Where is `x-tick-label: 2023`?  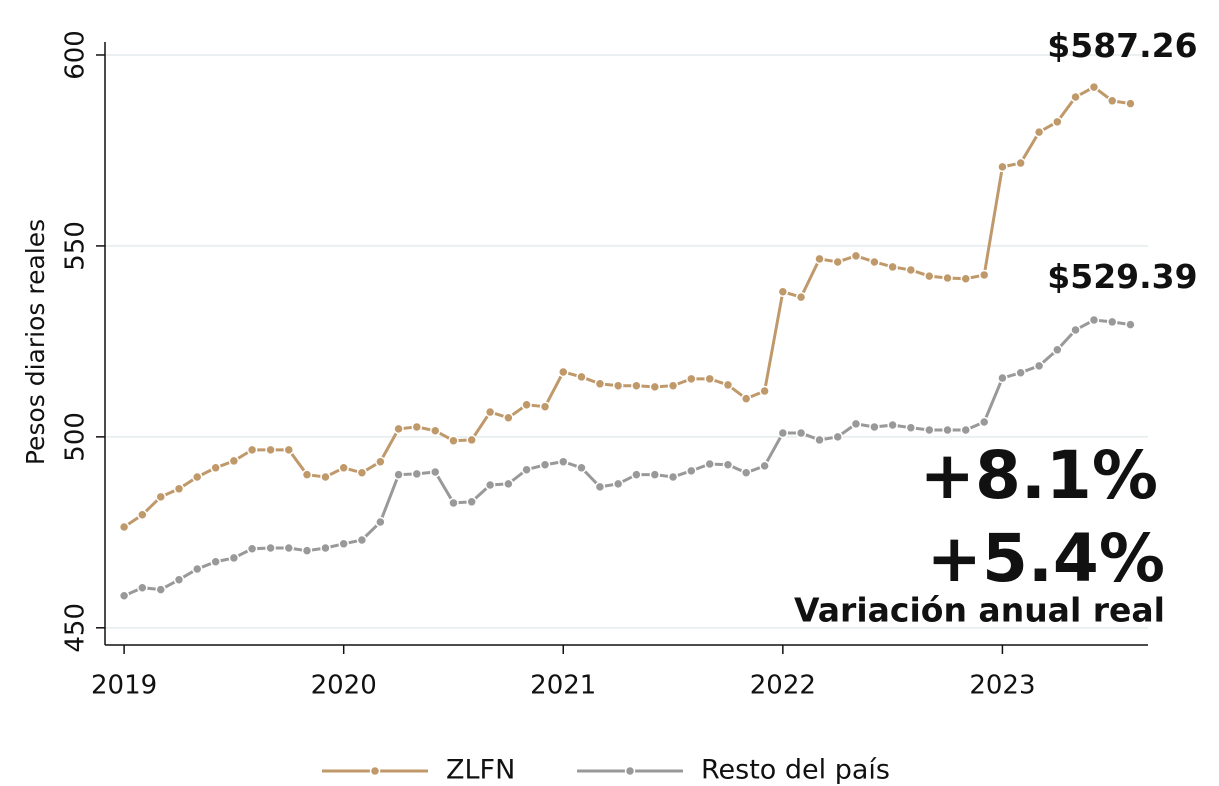 x-tick-label: 2023 is located at coordinates (1002, 686).